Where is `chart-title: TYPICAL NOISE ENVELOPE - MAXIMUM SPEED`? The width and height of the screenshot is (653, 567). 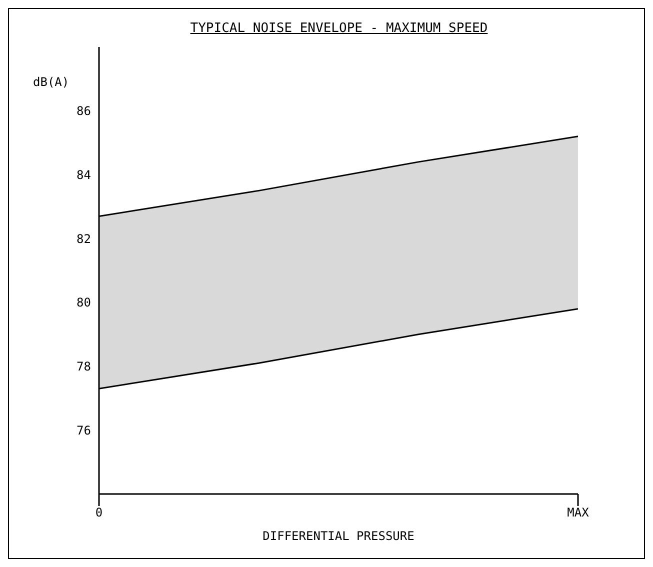 chart-title: TYPICAL NOISE ENVELOPE - MAXIMUM SPEED is located at coordinates (339, 28).